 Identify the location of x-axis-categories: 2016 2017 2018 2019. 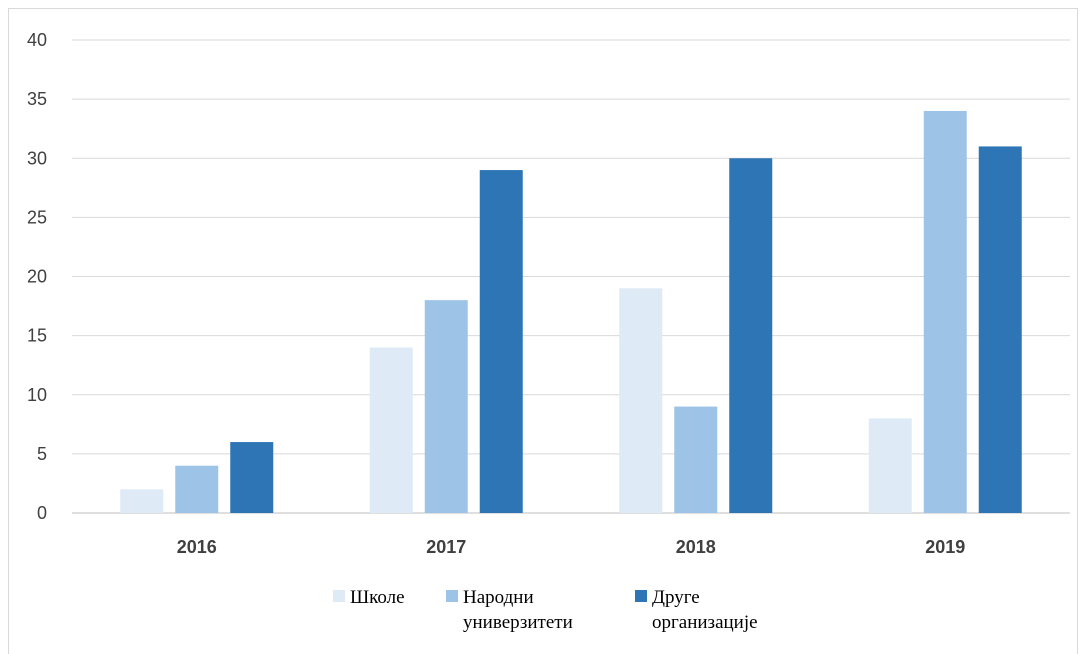
(571, 547).